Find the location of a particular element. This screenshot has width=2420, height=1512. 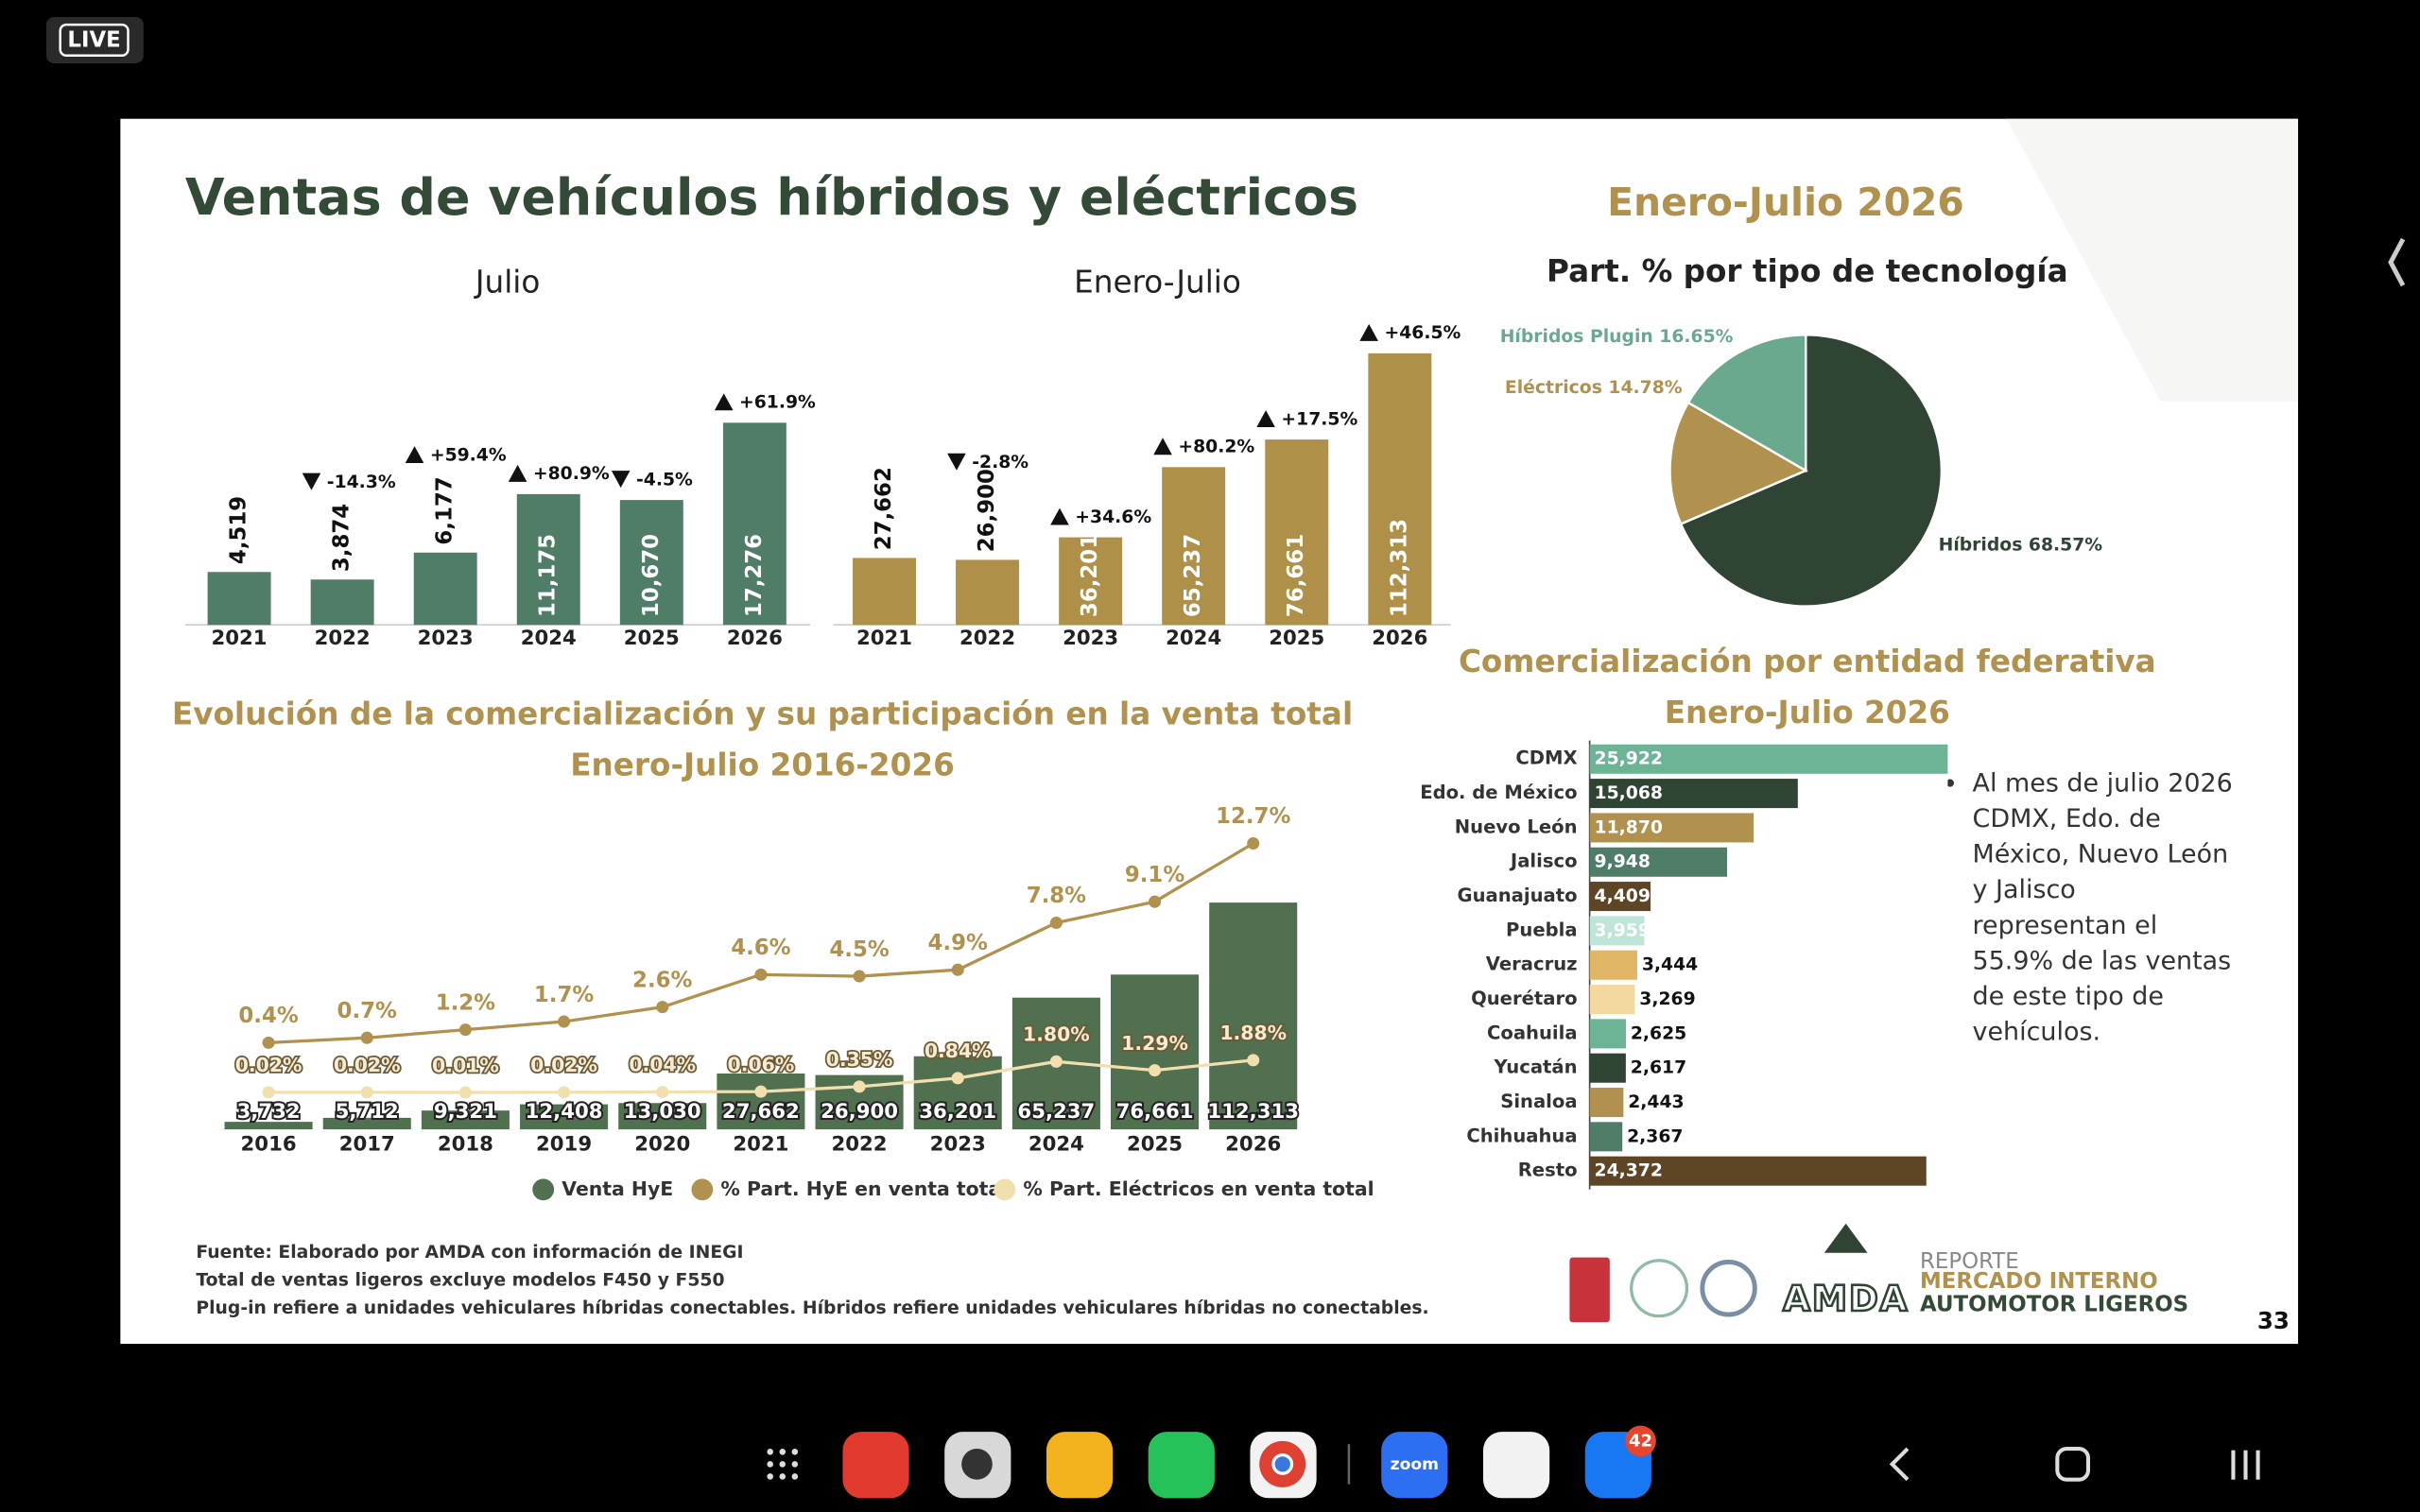

slice-label: Híbridos 68.57% is located at coordinates (2021, 545).